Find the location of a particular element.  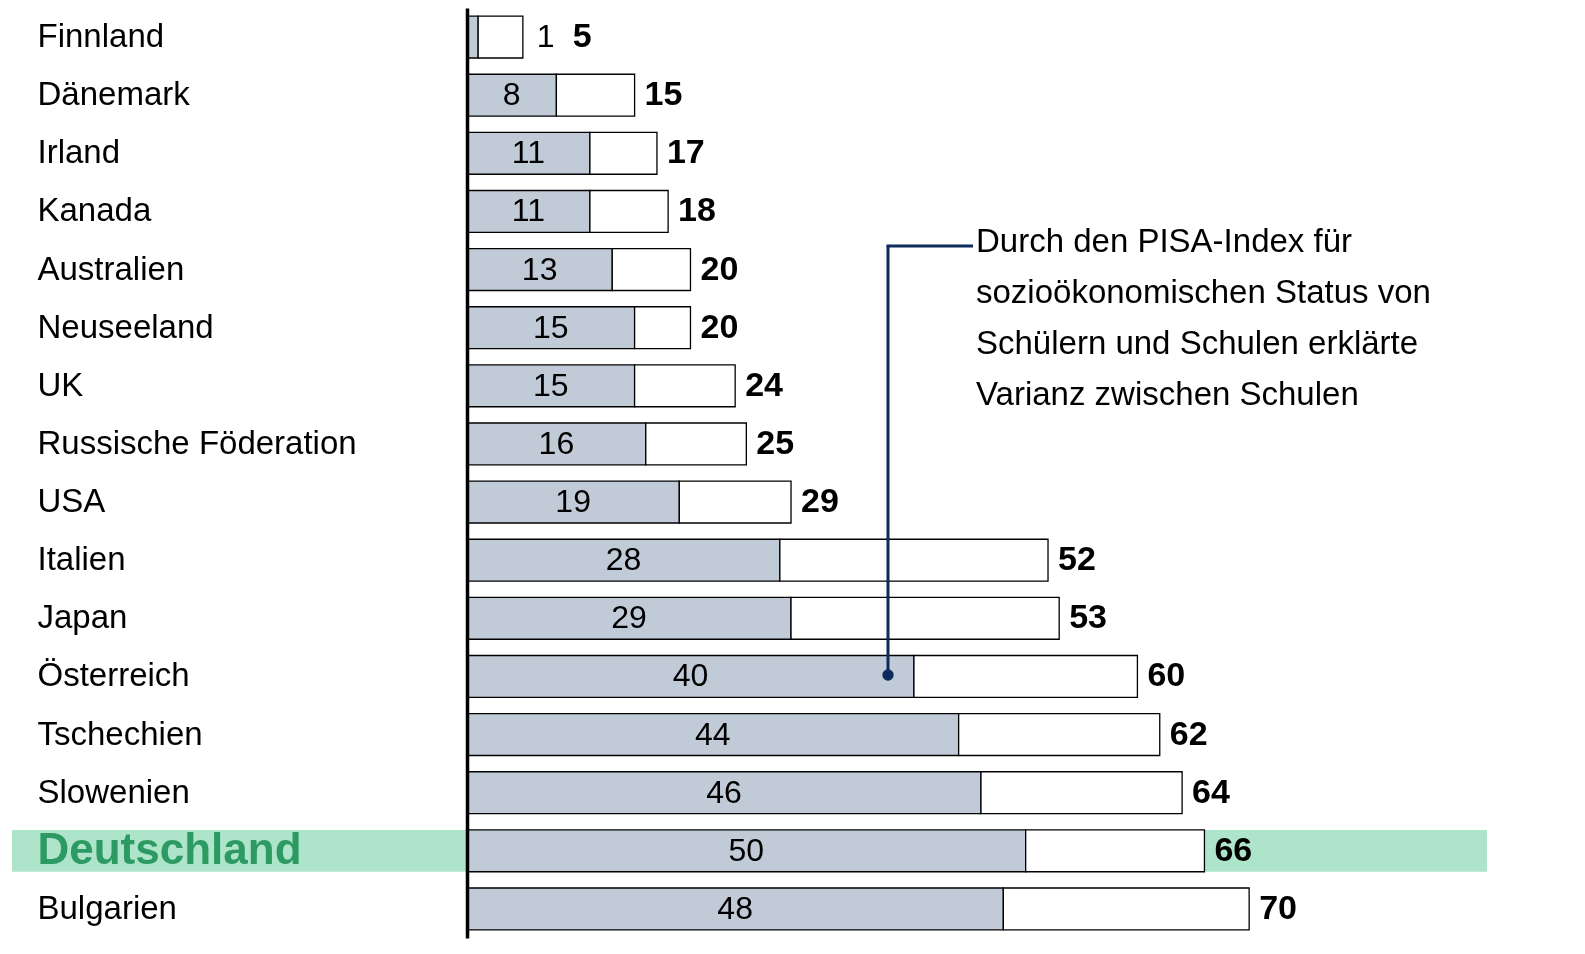

total-label: 52 is located at coordinates (1077, 558).